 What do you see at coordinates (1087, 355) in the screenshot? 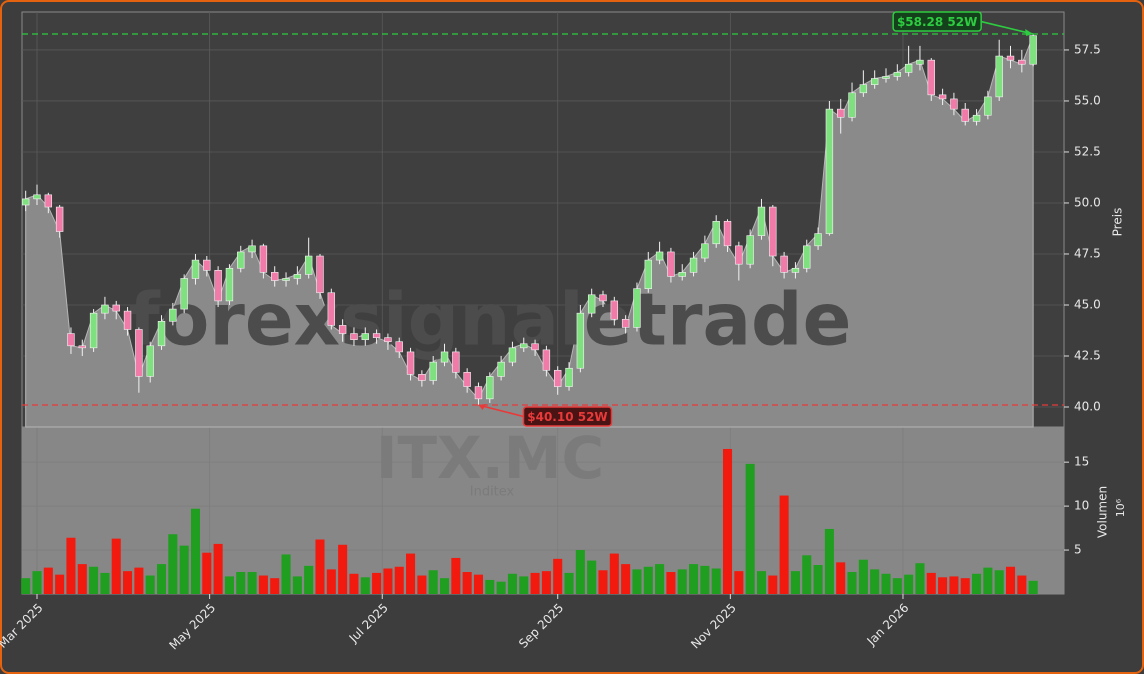
I see `y-tick-label: 42.5` at bounding box center [1087, 355].